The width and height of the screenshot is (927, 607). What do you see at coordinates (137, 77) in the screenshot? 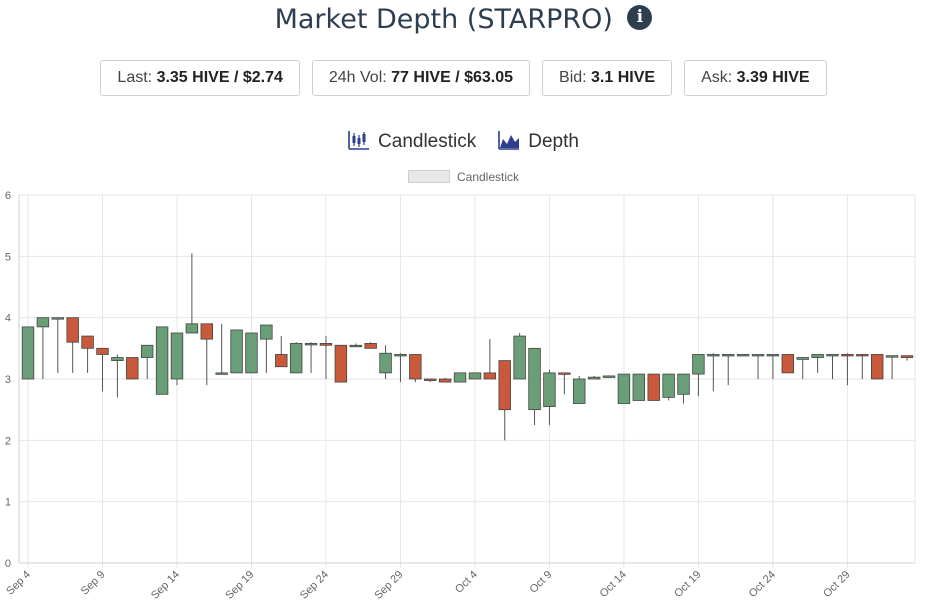
I see `stat-last-label: Last:` at bounding box center [137, 77].